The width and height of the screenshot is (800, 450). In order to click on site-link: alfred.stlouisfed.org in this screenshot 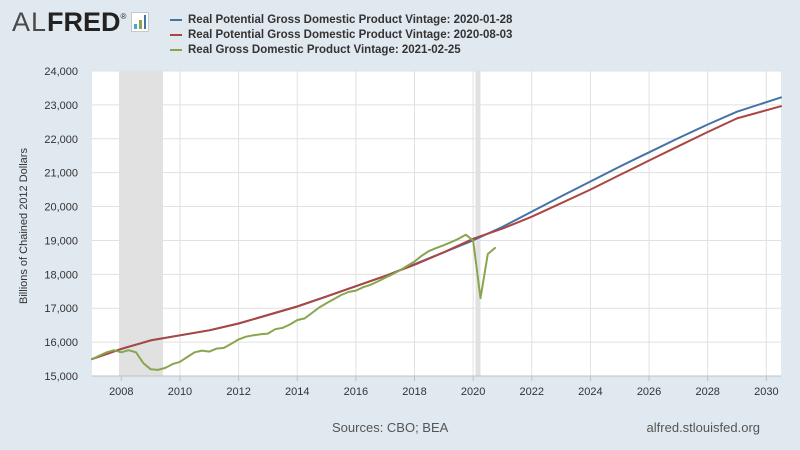, I will do `click(703, 427)`.